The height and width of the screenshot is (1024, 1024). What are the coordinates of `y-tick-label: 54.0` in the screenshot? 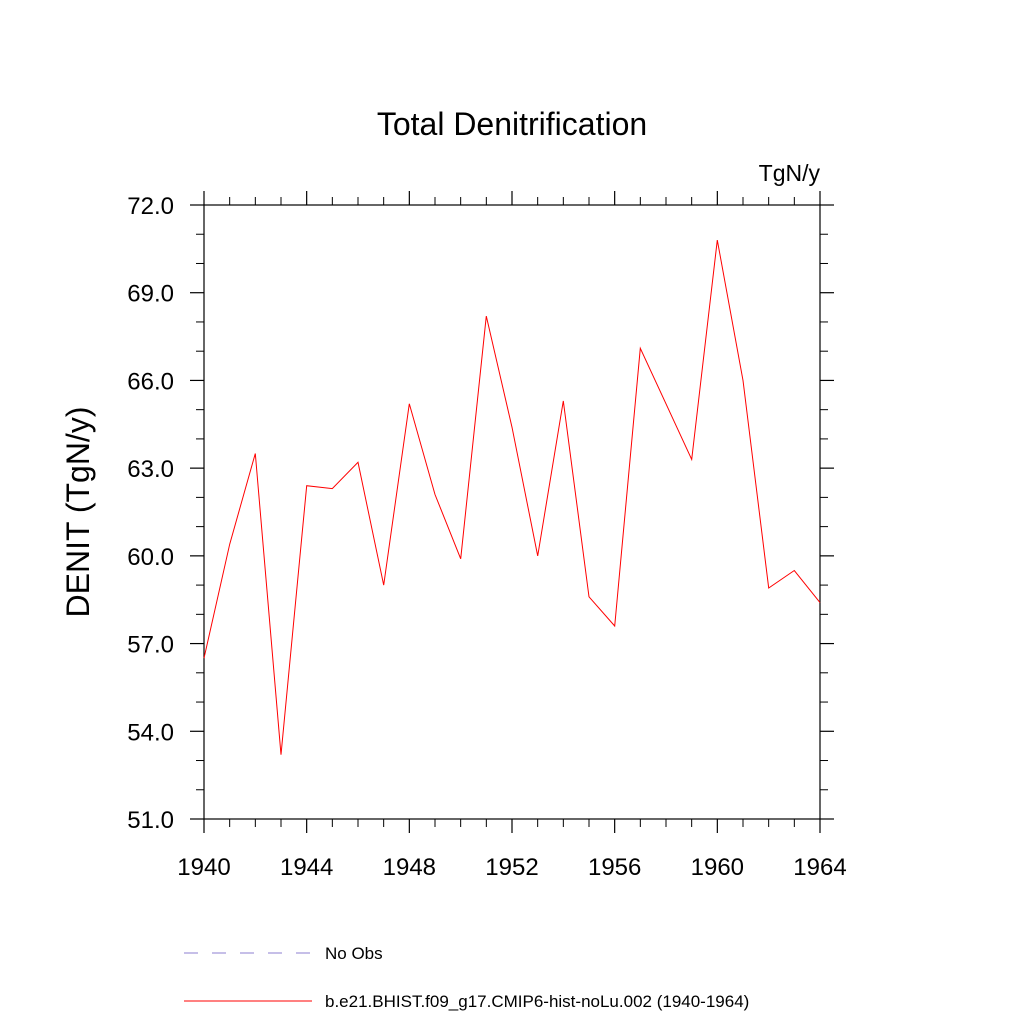 It's located at (150, 732).